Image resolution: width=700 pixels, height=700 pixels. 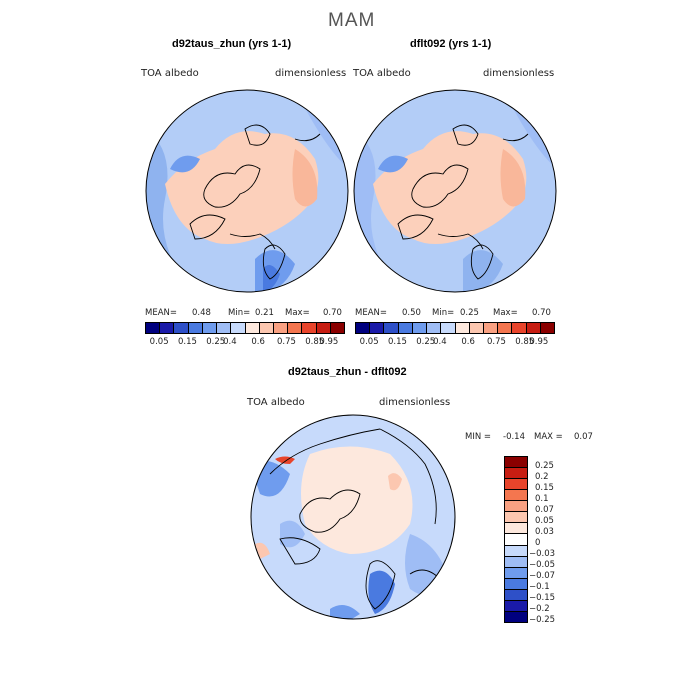 What do you see at coordinates (297, 313) in the screenshot?
I see `panel-1-max-label: Max=` at bounding box center [297, 313].